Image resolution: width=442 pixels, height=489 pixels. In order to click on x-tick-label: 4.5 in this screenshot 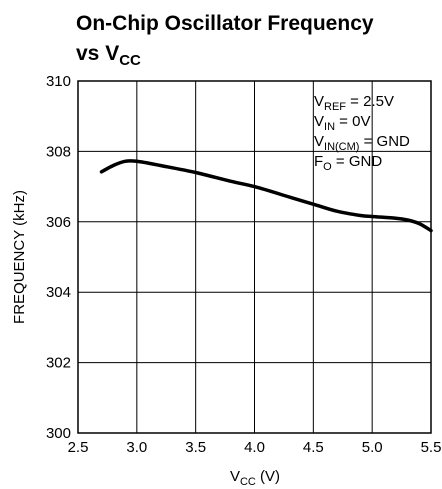, I will do `click(313, 447)`.